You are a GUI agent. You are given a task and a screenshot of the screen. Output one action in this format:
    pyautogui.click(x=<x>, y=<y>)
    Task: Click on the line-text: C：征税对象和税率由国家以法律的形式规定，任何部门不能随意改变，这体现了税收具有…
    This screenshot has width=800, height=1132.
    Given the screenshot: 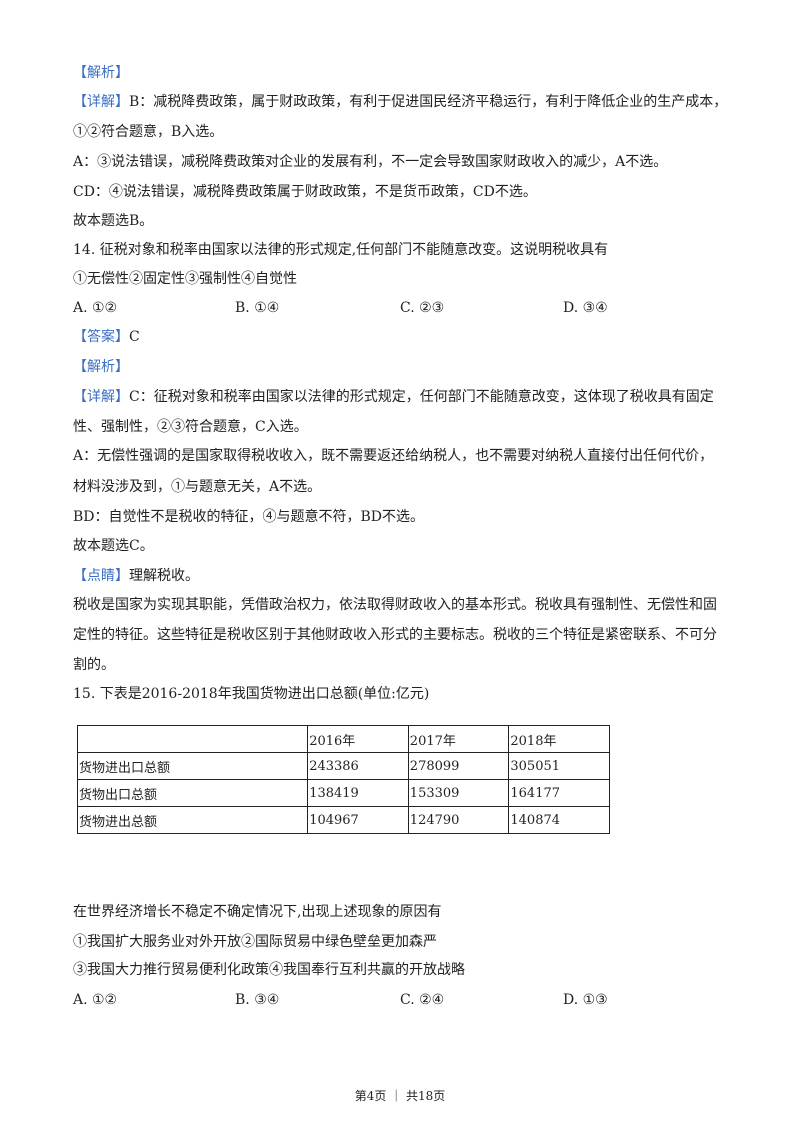 What is the action you would take?
    pyautogui.click(x=421, y=397)
    